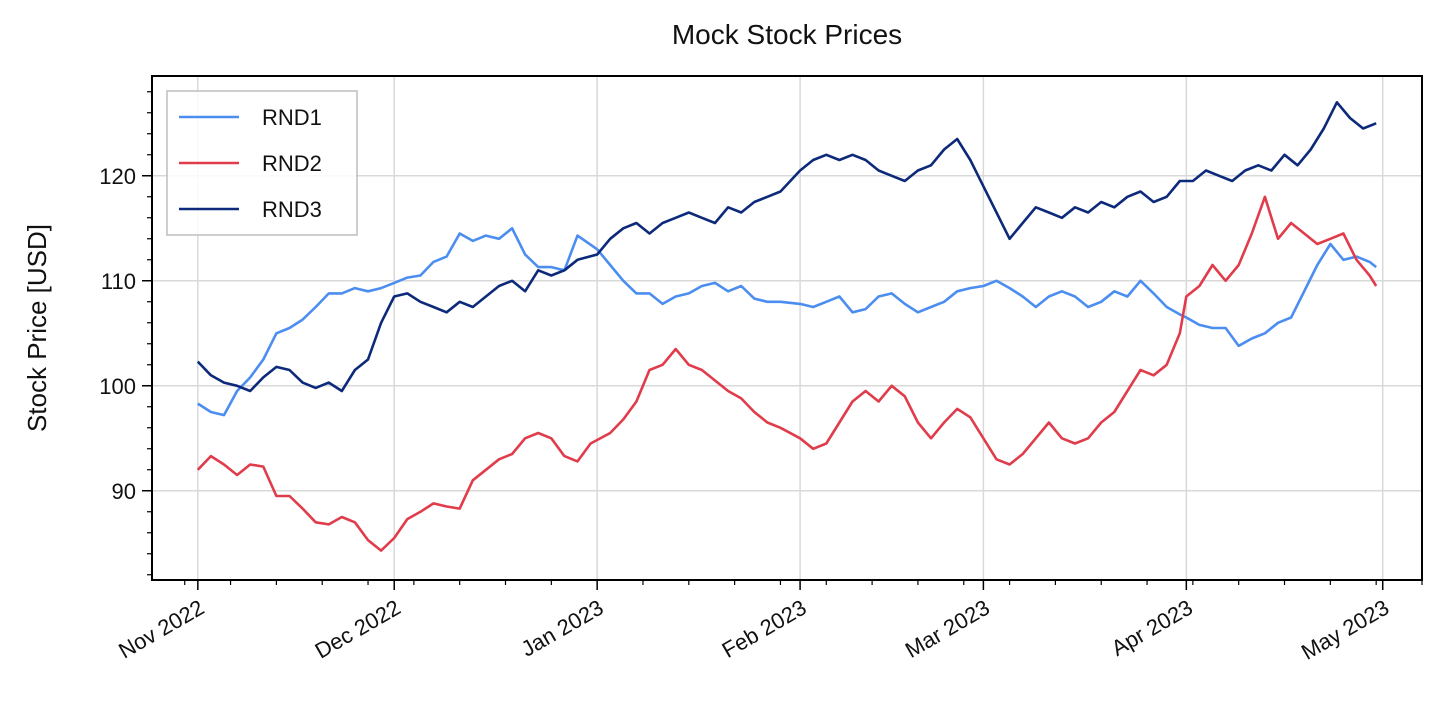 Image resolution: width=1440 pixels, height=720 pixels. Describe the element at coordinates (161, 629) in the screenshot. I see `x-tick-label: Nov 2022` at that location.